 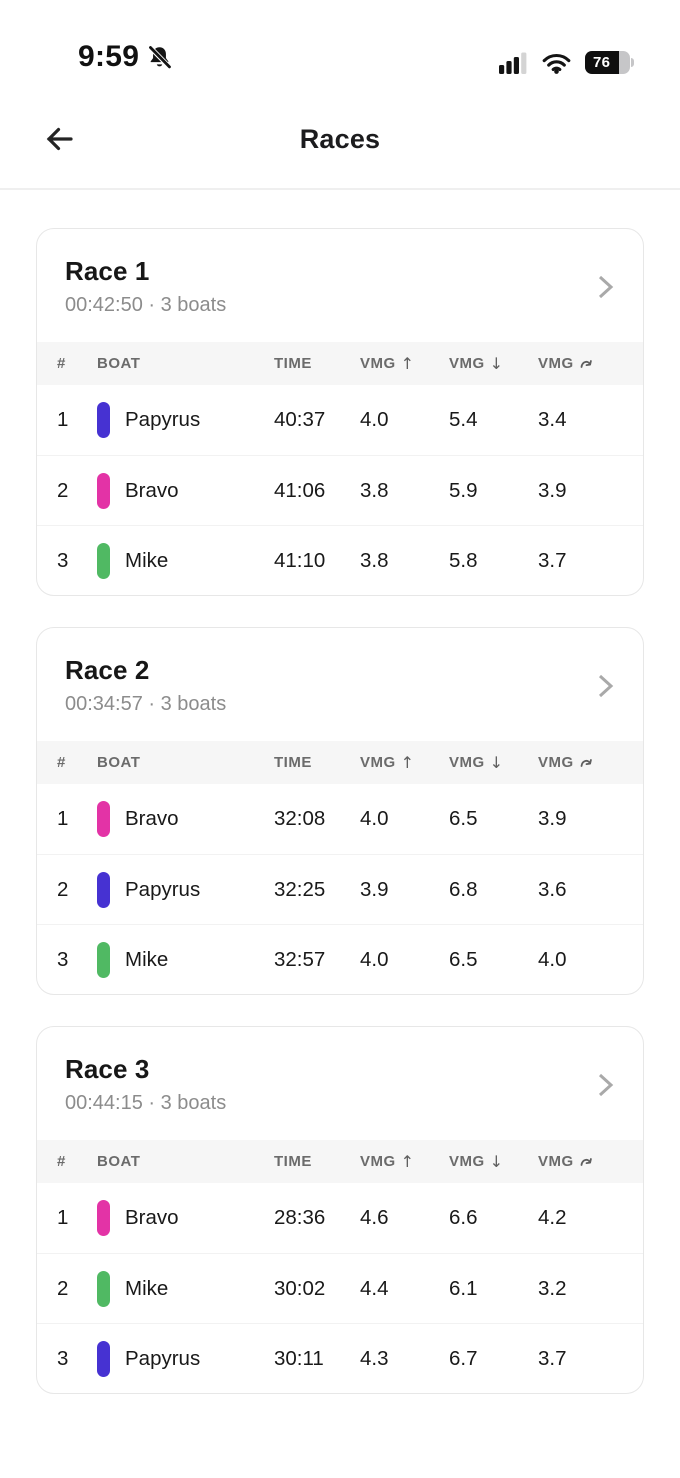 I want to click on status-left: 9:59, so click(x=125, y=57).